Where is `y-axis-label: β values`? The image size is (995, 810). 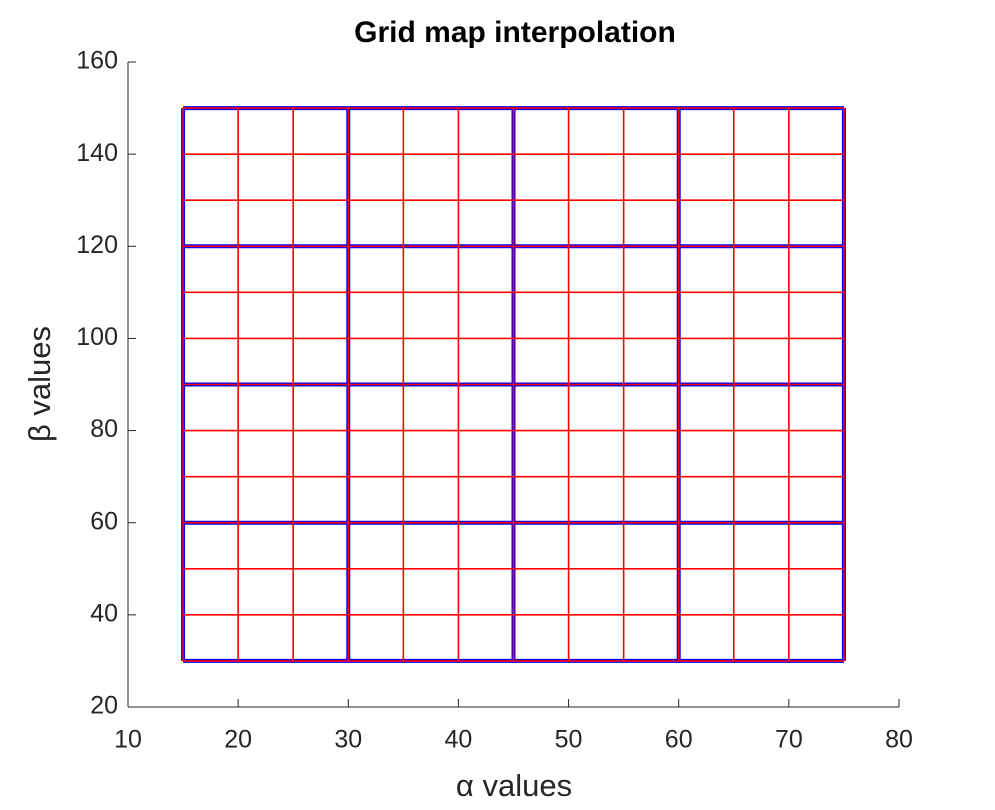 y-axis-label: β values is located at coordinates (39, 384).